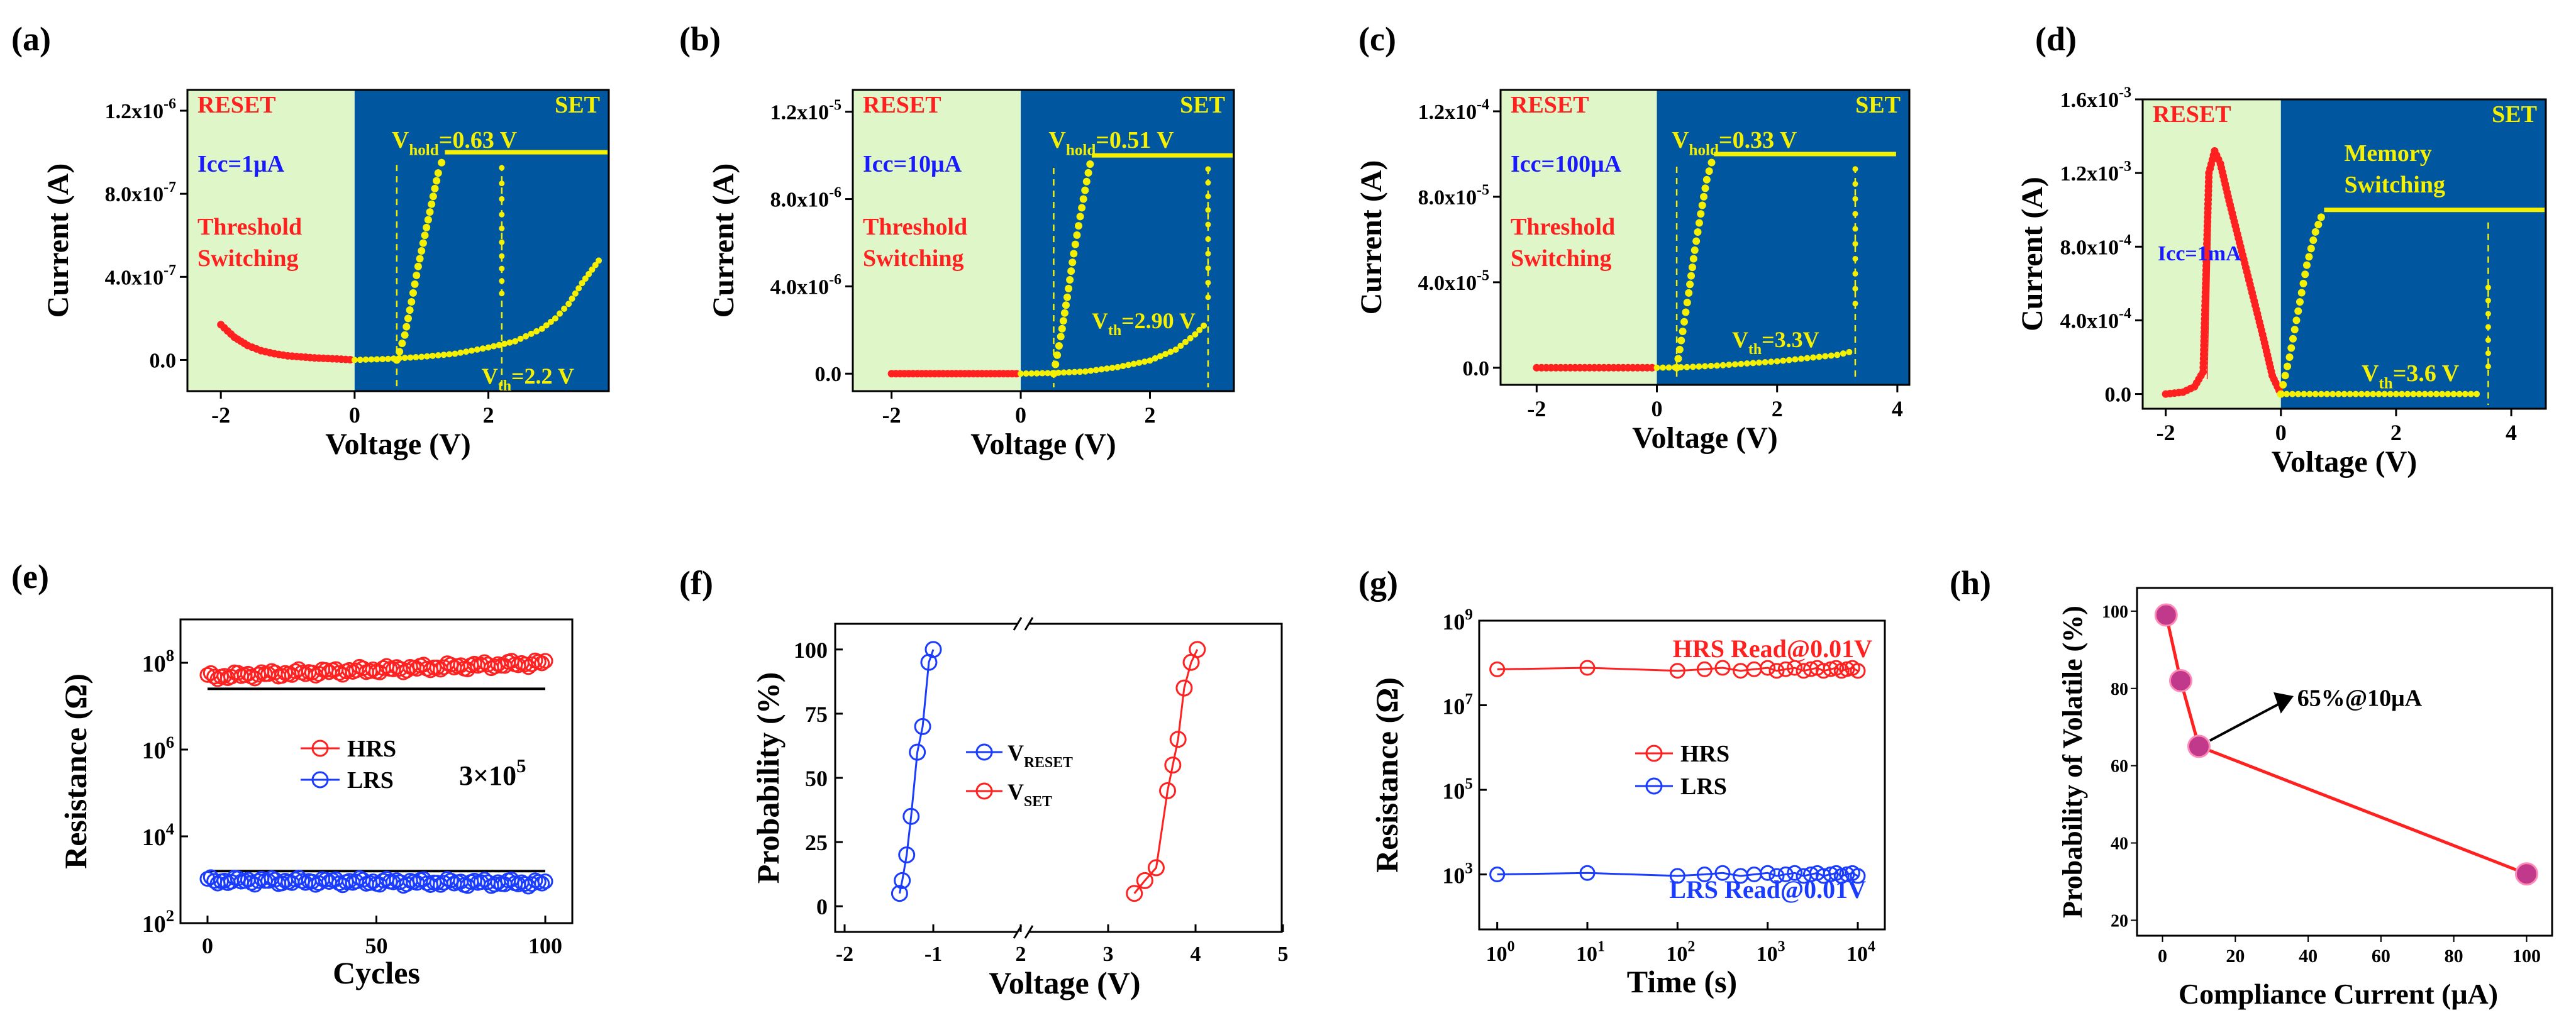 This screenshot has height=1025, width=2576. Describe the element at coordinates (241, 164) in the screenshot. I see `compliance-label: Icc=1μA` at that location.